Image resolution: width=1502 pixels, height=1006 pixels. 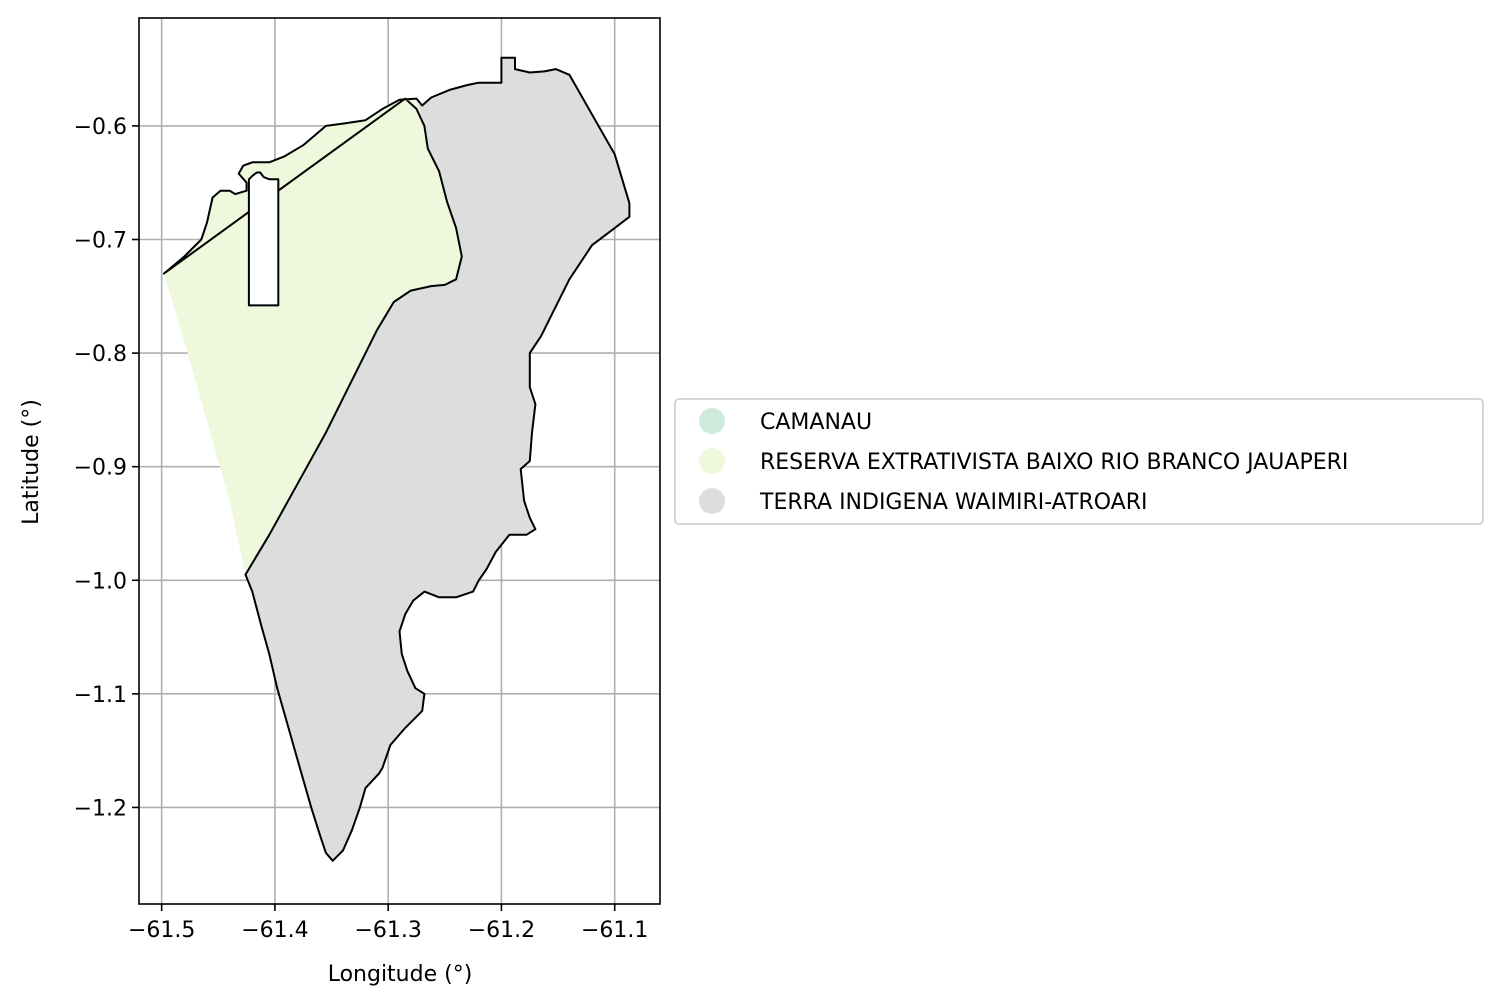 I want to click on x-tick-label: −61.5, so click(x=161, y=930).